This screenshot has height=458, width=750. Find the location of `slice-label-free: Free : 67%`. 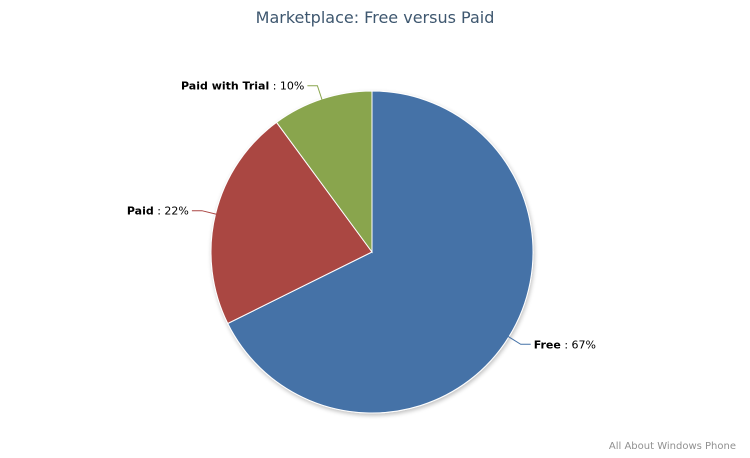

slice-label-free: Free : 67% is located at coordinates (565, 344).